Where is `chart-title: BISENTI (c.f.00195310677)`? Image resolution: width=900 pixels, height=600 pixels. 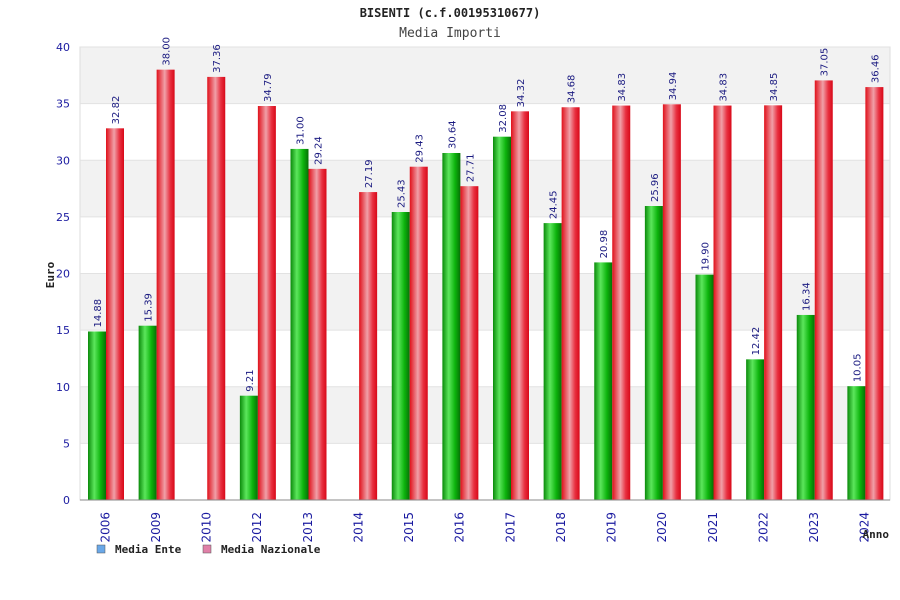 chart-title: BISENTI (c.f.00195310677) is located at coordinates (450, 13).